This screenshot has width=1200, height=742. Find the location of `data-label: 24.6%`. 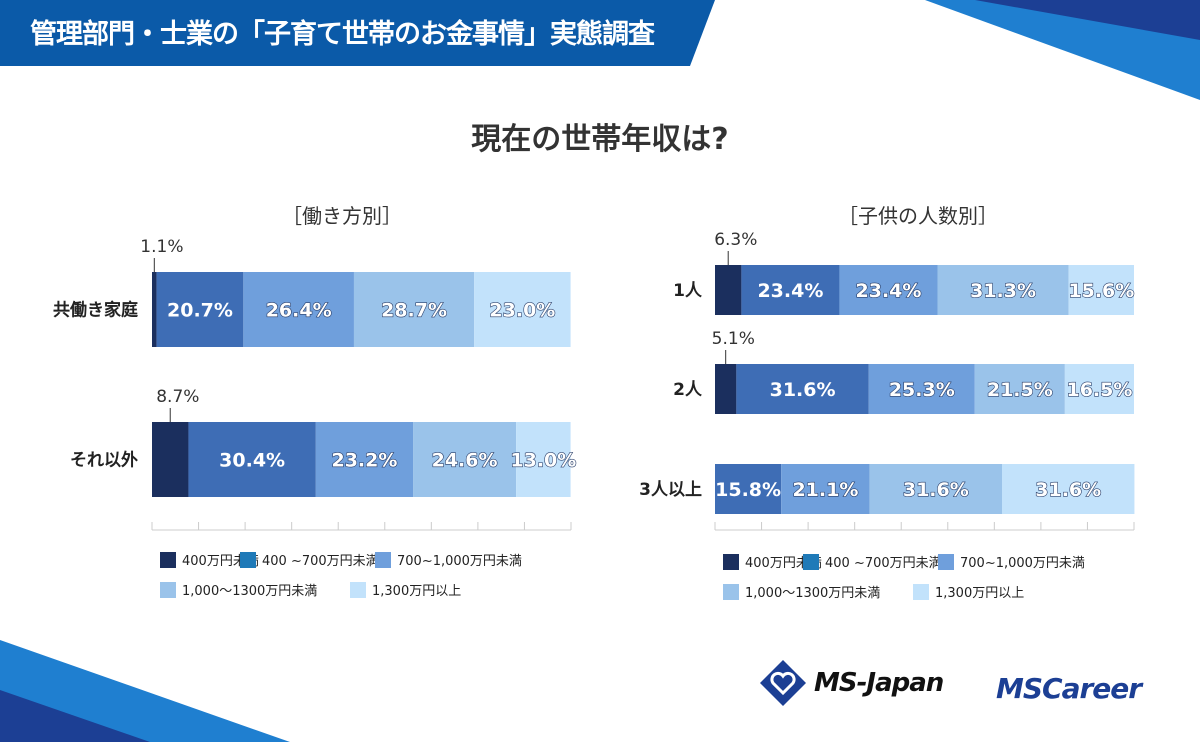

data-label: 24.6% is located at coordinates (465, 461).